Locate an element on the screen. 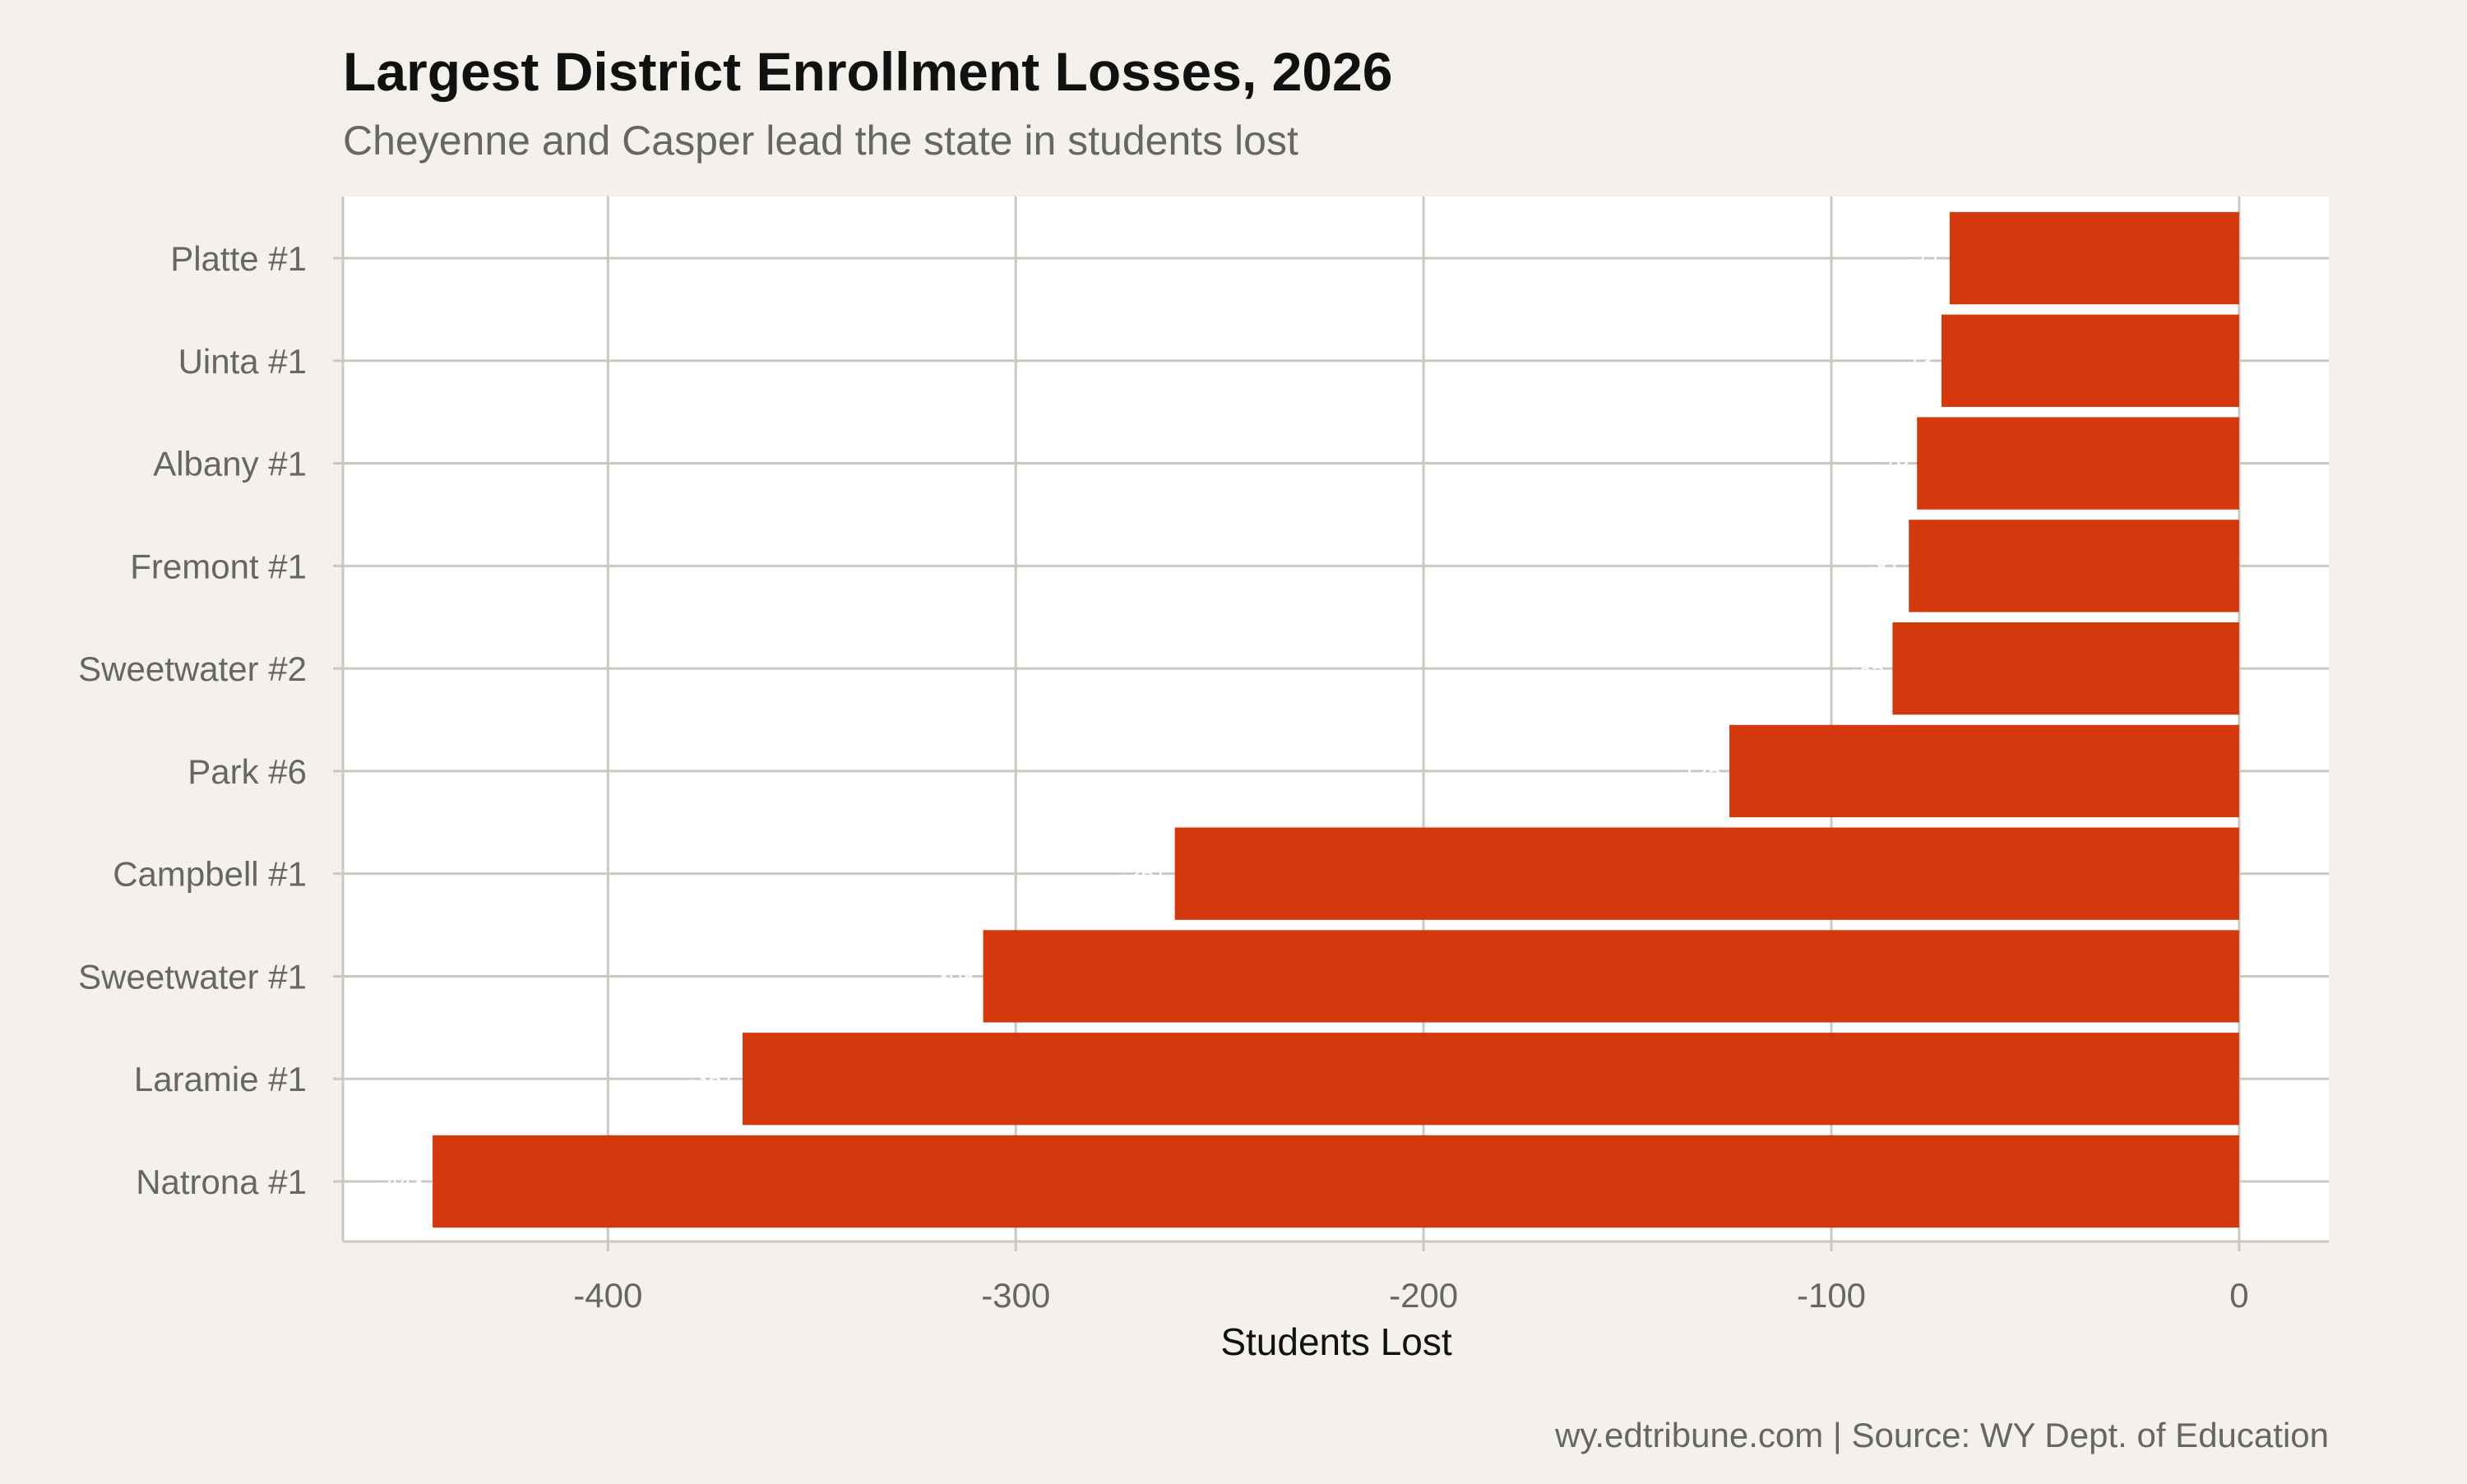 The image size is (2467, 1484). y-tick-label: Natrona #1 is located at coordinates (221, 1182).